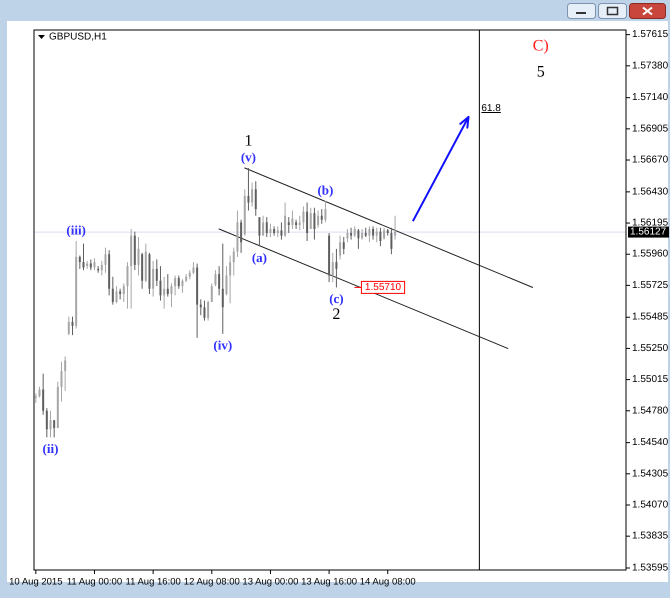 This screenshot has width=670, height=598. What do you see at coordinates (650, 192) in the screenshot?
I see `y-tick-label: 1.56430` at bounding box center [650, 192].